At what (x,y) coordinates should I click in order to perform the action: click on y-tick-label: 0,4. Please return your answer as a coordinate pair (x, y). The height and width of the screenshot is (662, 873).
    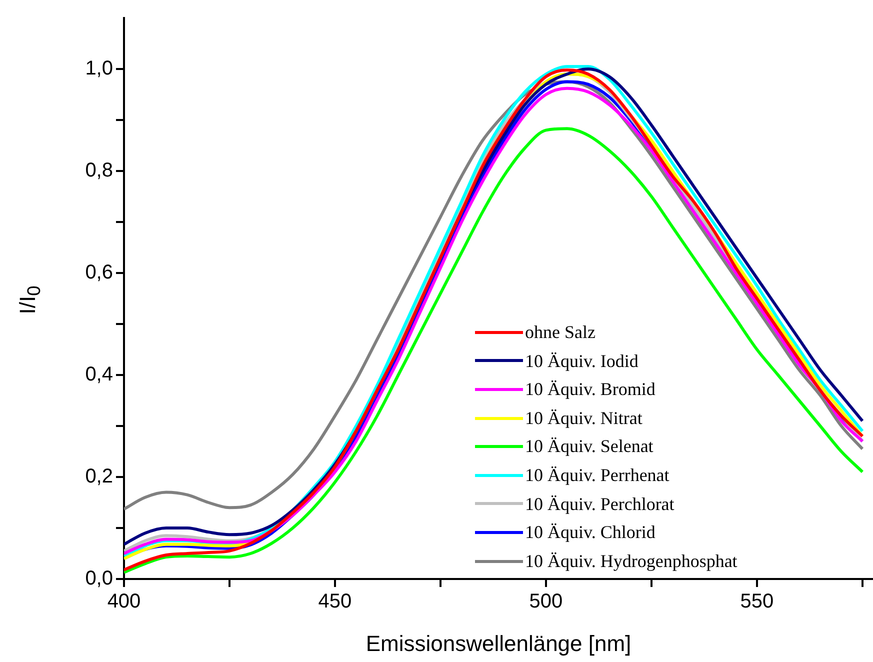
    Looking at the image, I should click on (99, 375).